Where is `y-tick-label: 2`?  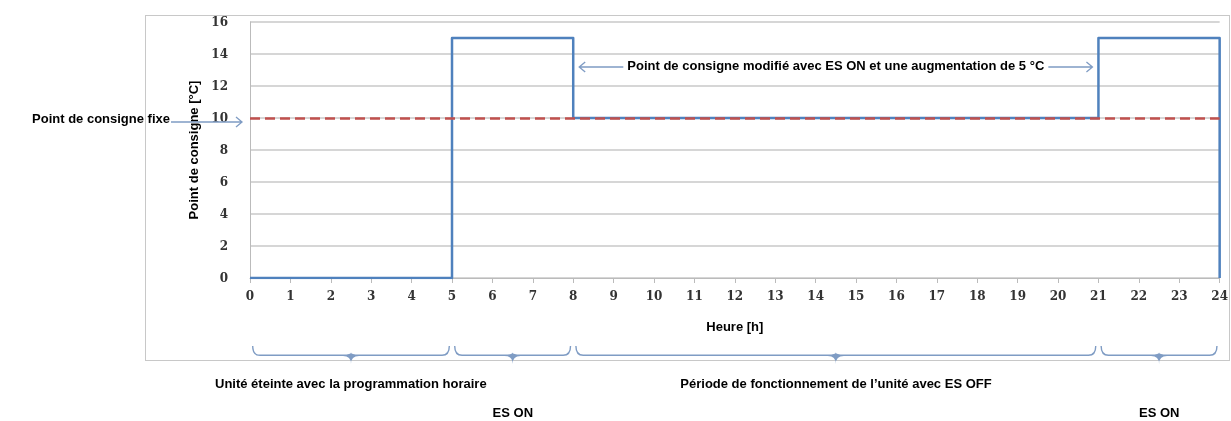 y-tick-label: 2 is located at coordinates (223, 246).